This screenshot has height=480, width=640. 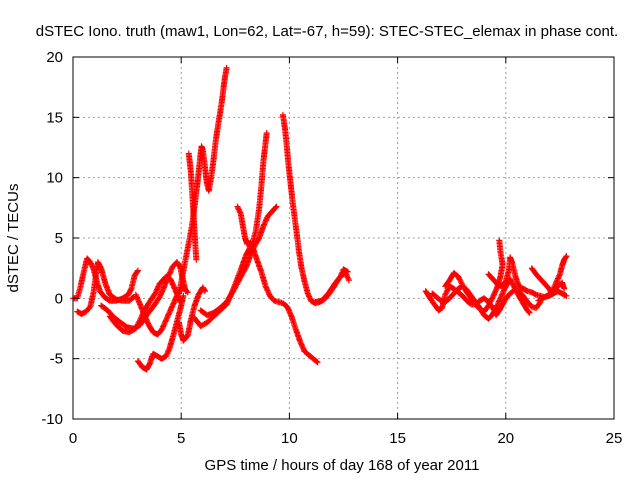 I want to click on y-axis-label: dSTEC / TECUs, so click(x=13, y=238).